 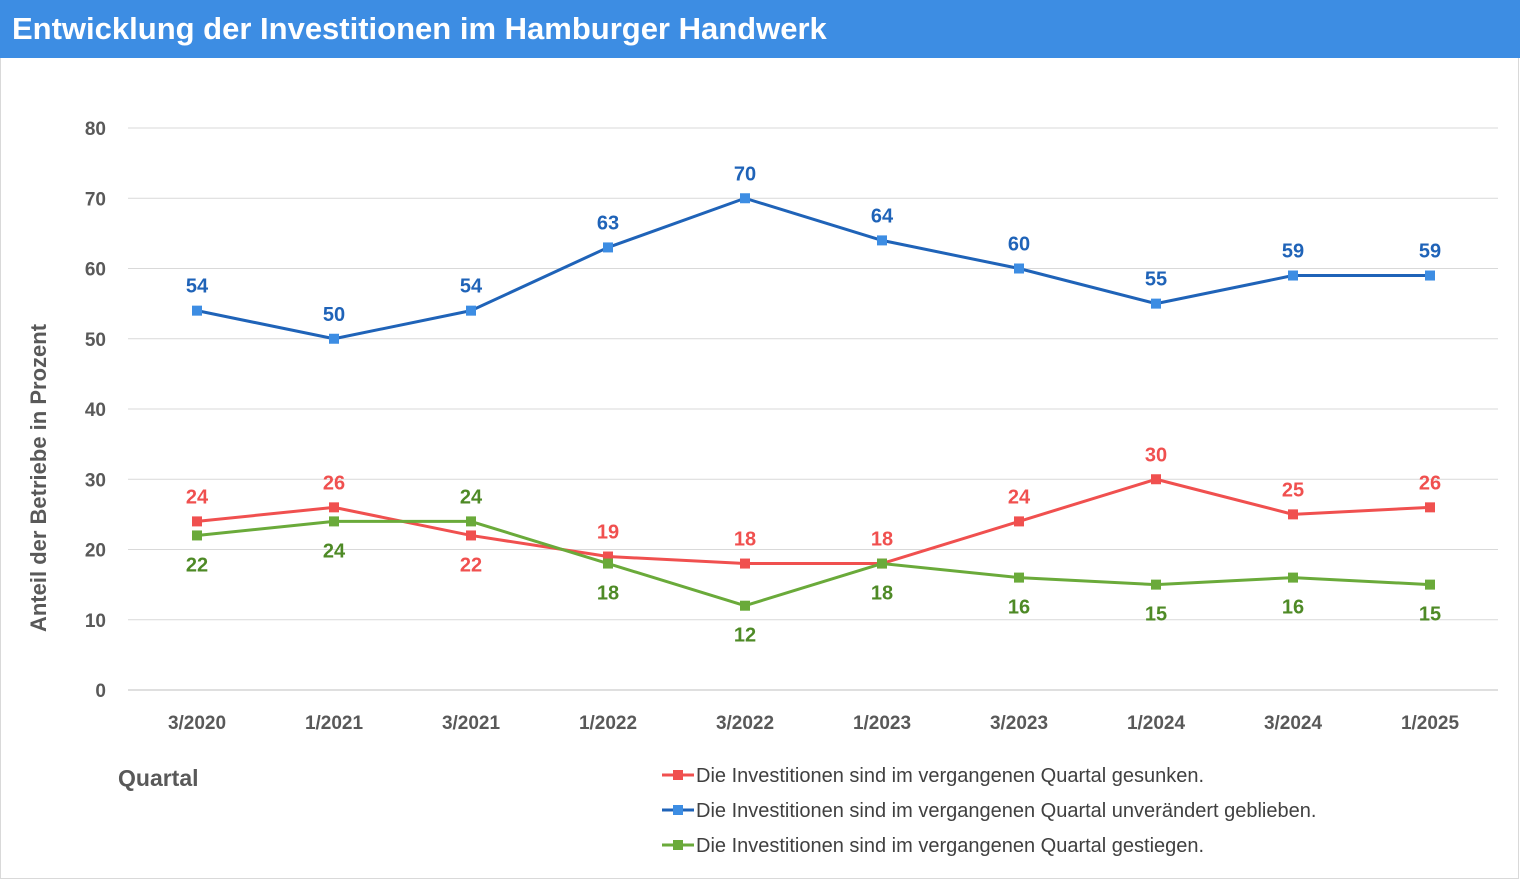 What do you see at coordinates (1293, 723) in the screenshot?
I see `x-tick-label: 3/2024` at bounding box center [1293, 723].